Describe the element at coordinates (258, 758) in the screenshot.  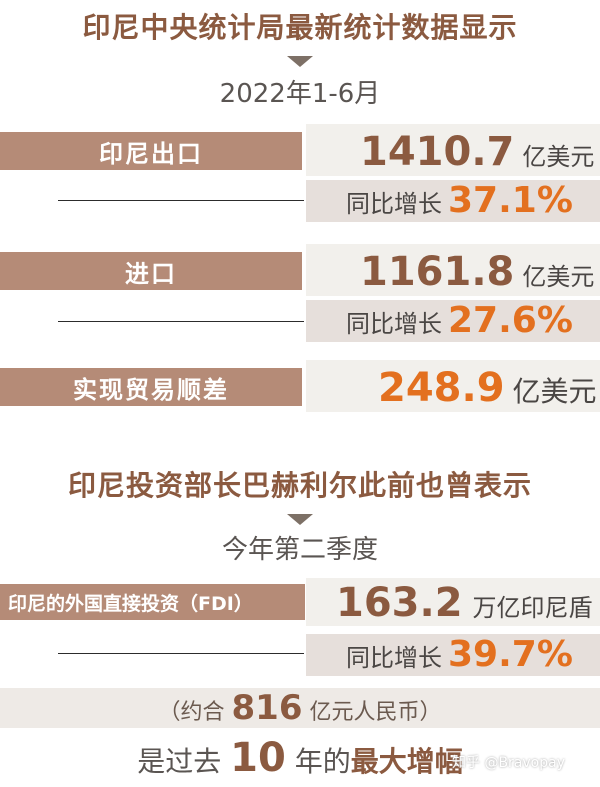
I see `last-value: 10` at that location.